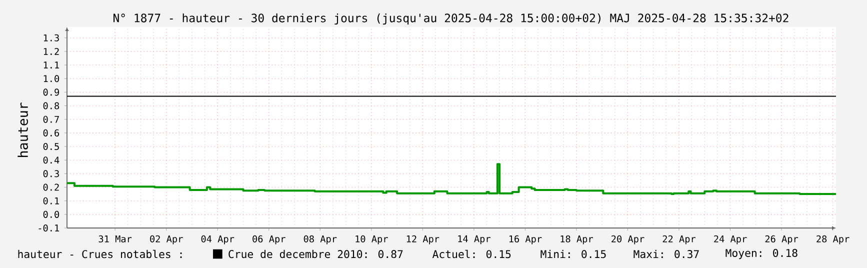  I want to click on text: Mini: 0.15, so click(573, 254).